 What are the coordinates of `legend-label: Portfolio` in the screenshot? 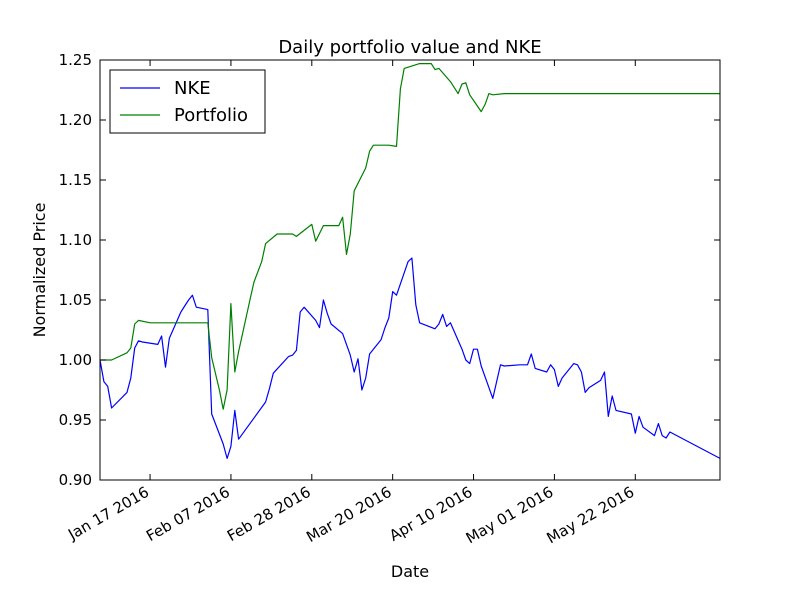 It's located at (211, 115).